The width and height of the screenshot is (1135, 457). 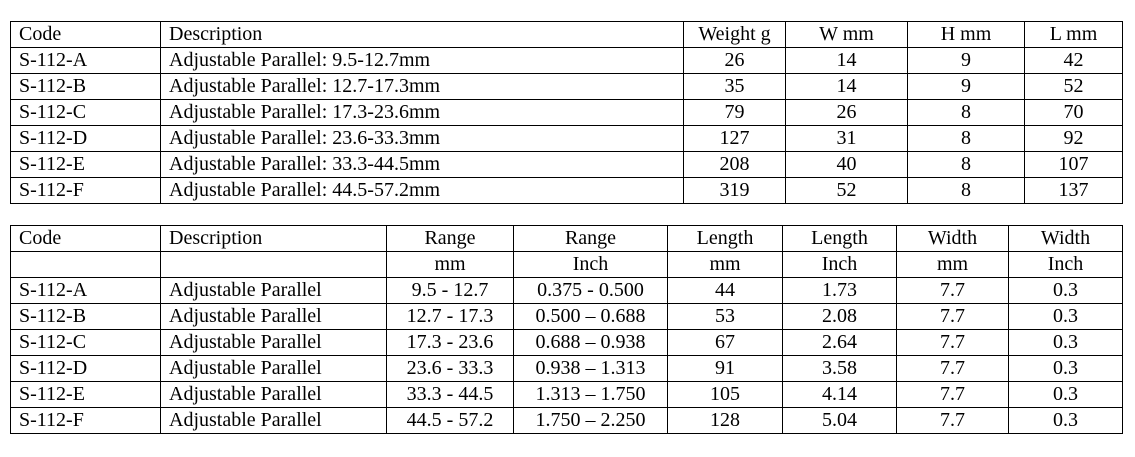 I want to click on cell: 1.313 – 1.750, so click(x=590, y=394).